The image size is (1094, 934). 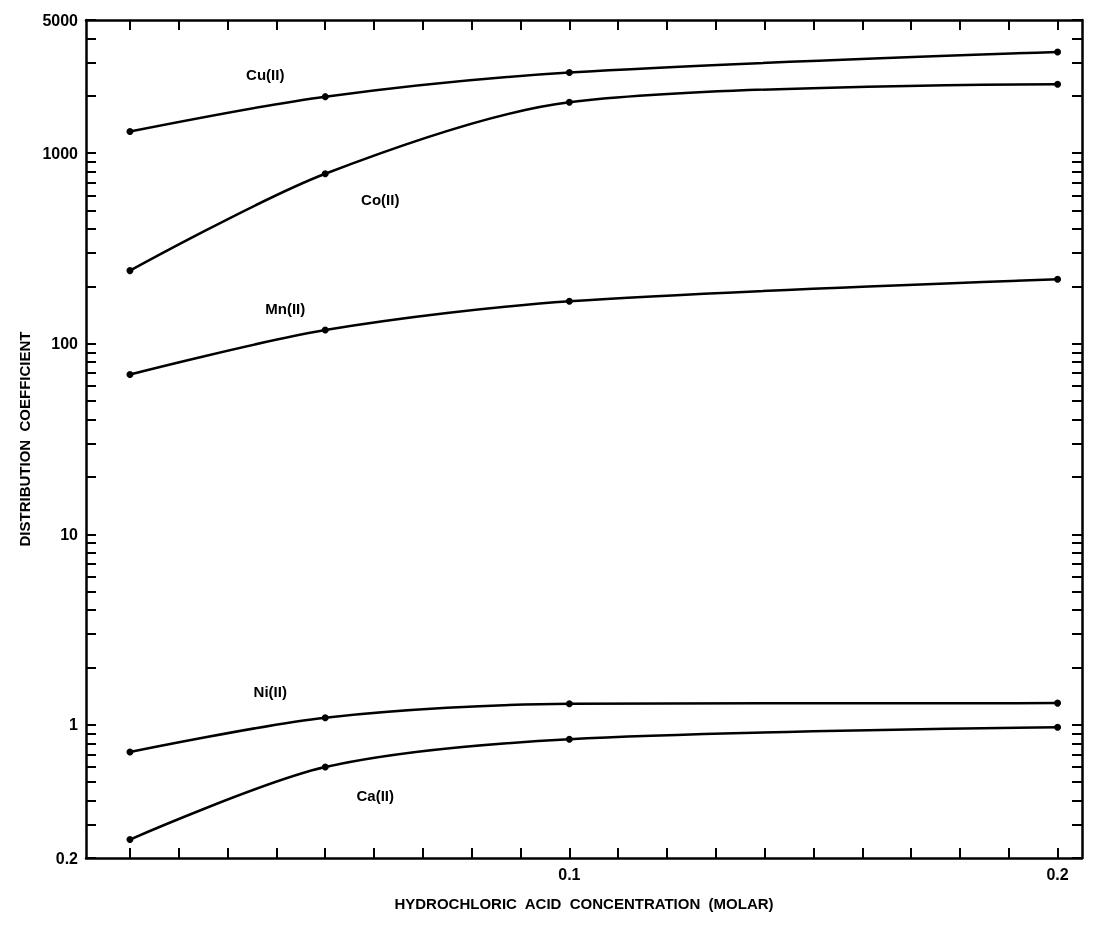 I want to click on series-label: Ca(II), so click(x=375, y=795).